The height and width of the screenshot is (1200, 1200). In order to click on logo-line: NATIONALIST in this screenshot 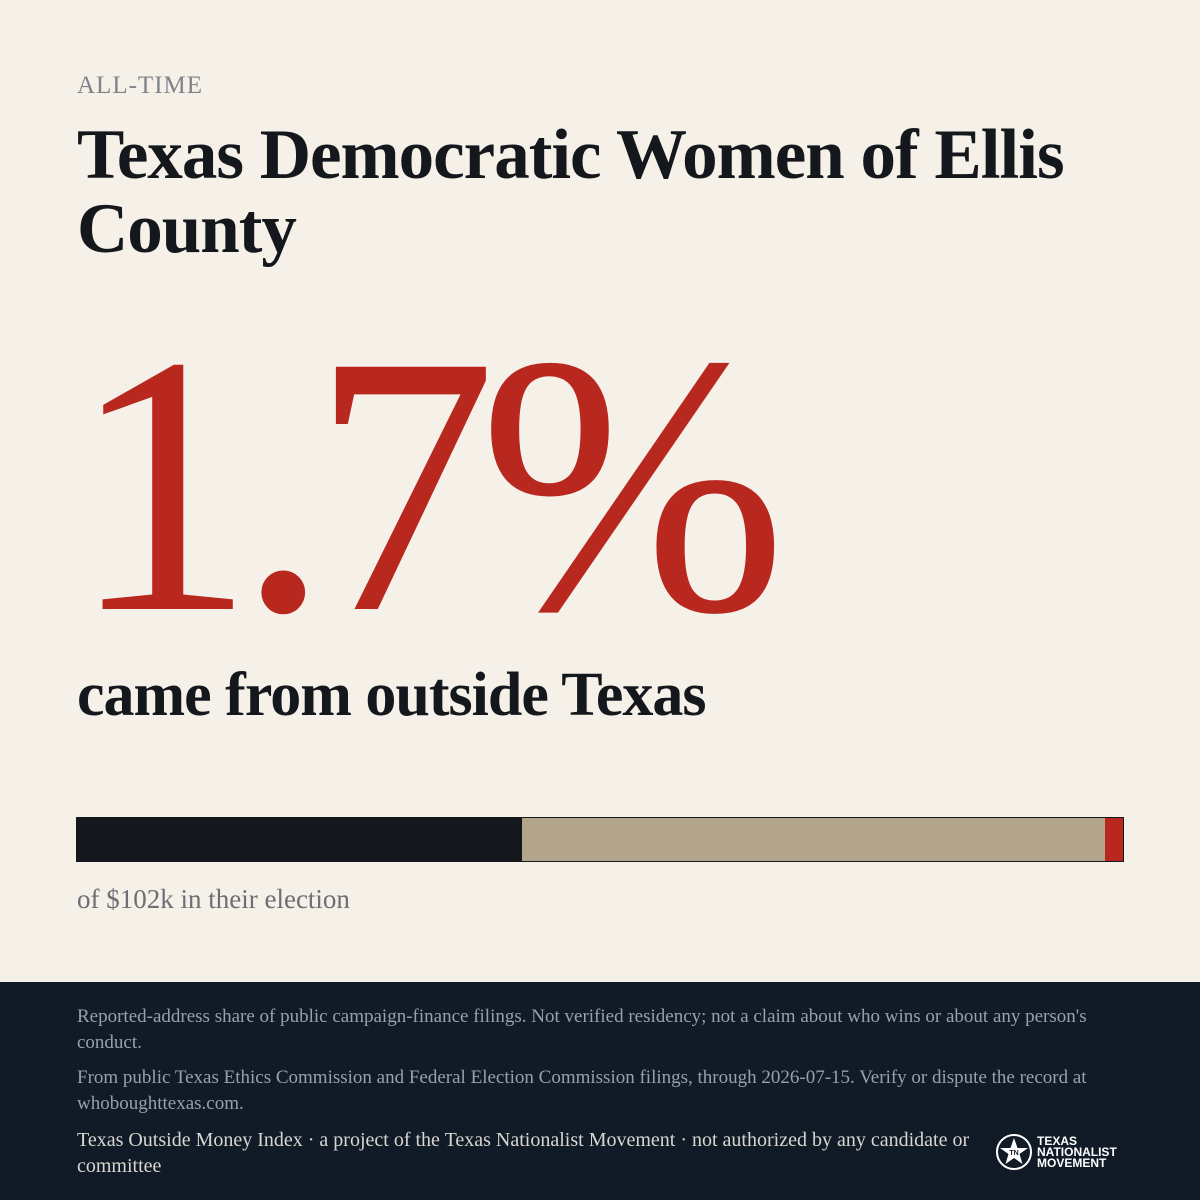, I will do `click(1077, 1151)`.